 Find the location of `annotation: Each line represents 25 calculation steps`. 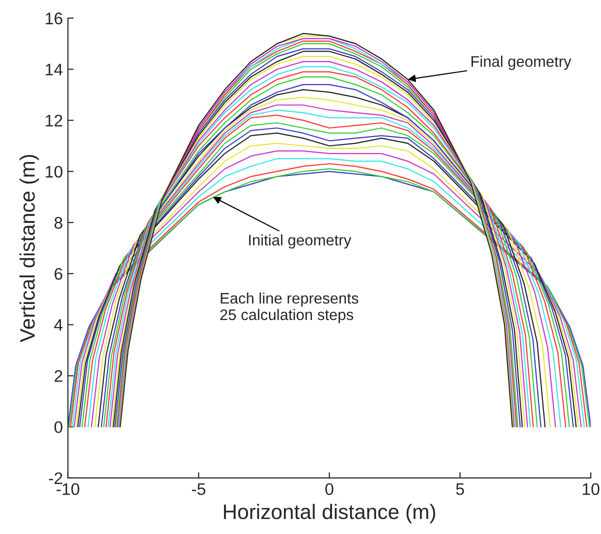

annotation: Each line represents 25 calculation steps is located at coordinates (289, 308).